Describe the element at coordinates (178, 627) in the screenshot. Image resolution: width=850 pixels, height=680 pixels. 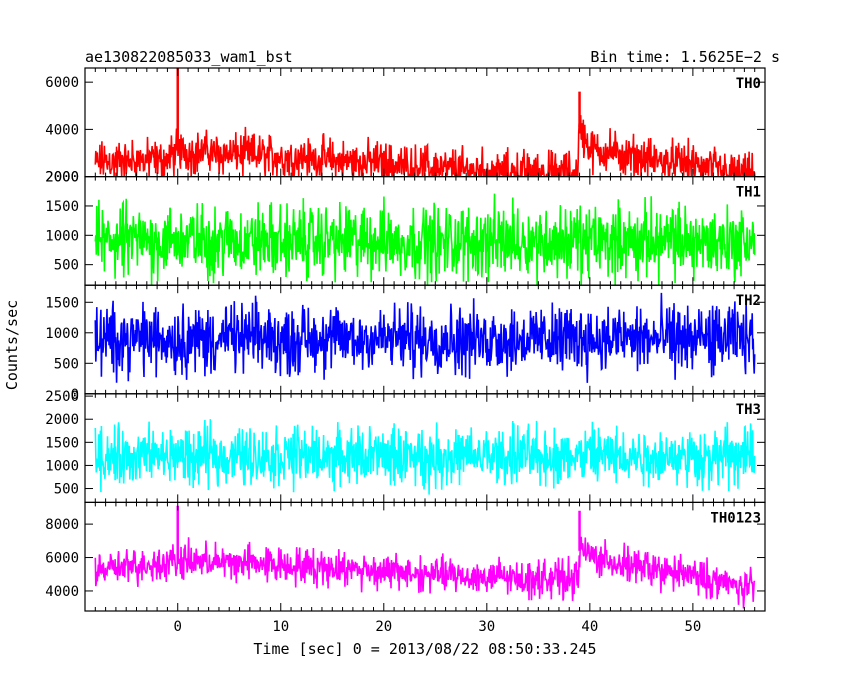
I see `x-tick-label: 0` at that location.